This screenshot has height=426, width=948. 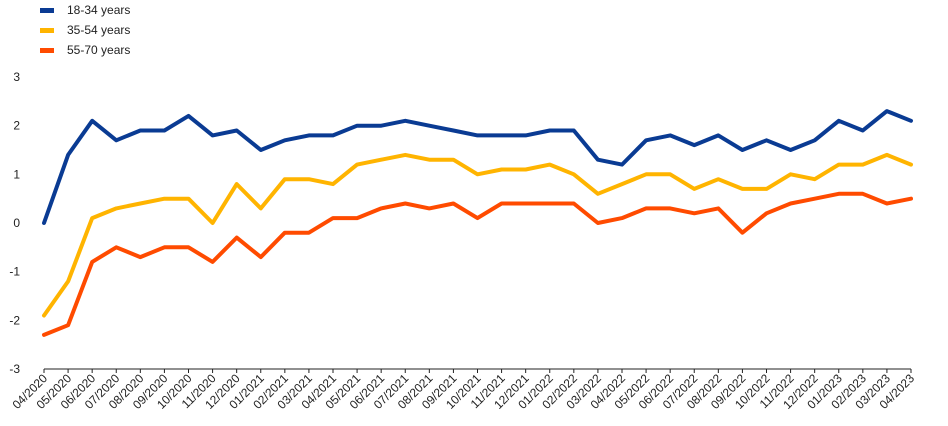 What do you see at coordinates (99, 30) in the screenshot?
I see `legend-label-35-54: 35-54 years` at bounding box center [99, 30].